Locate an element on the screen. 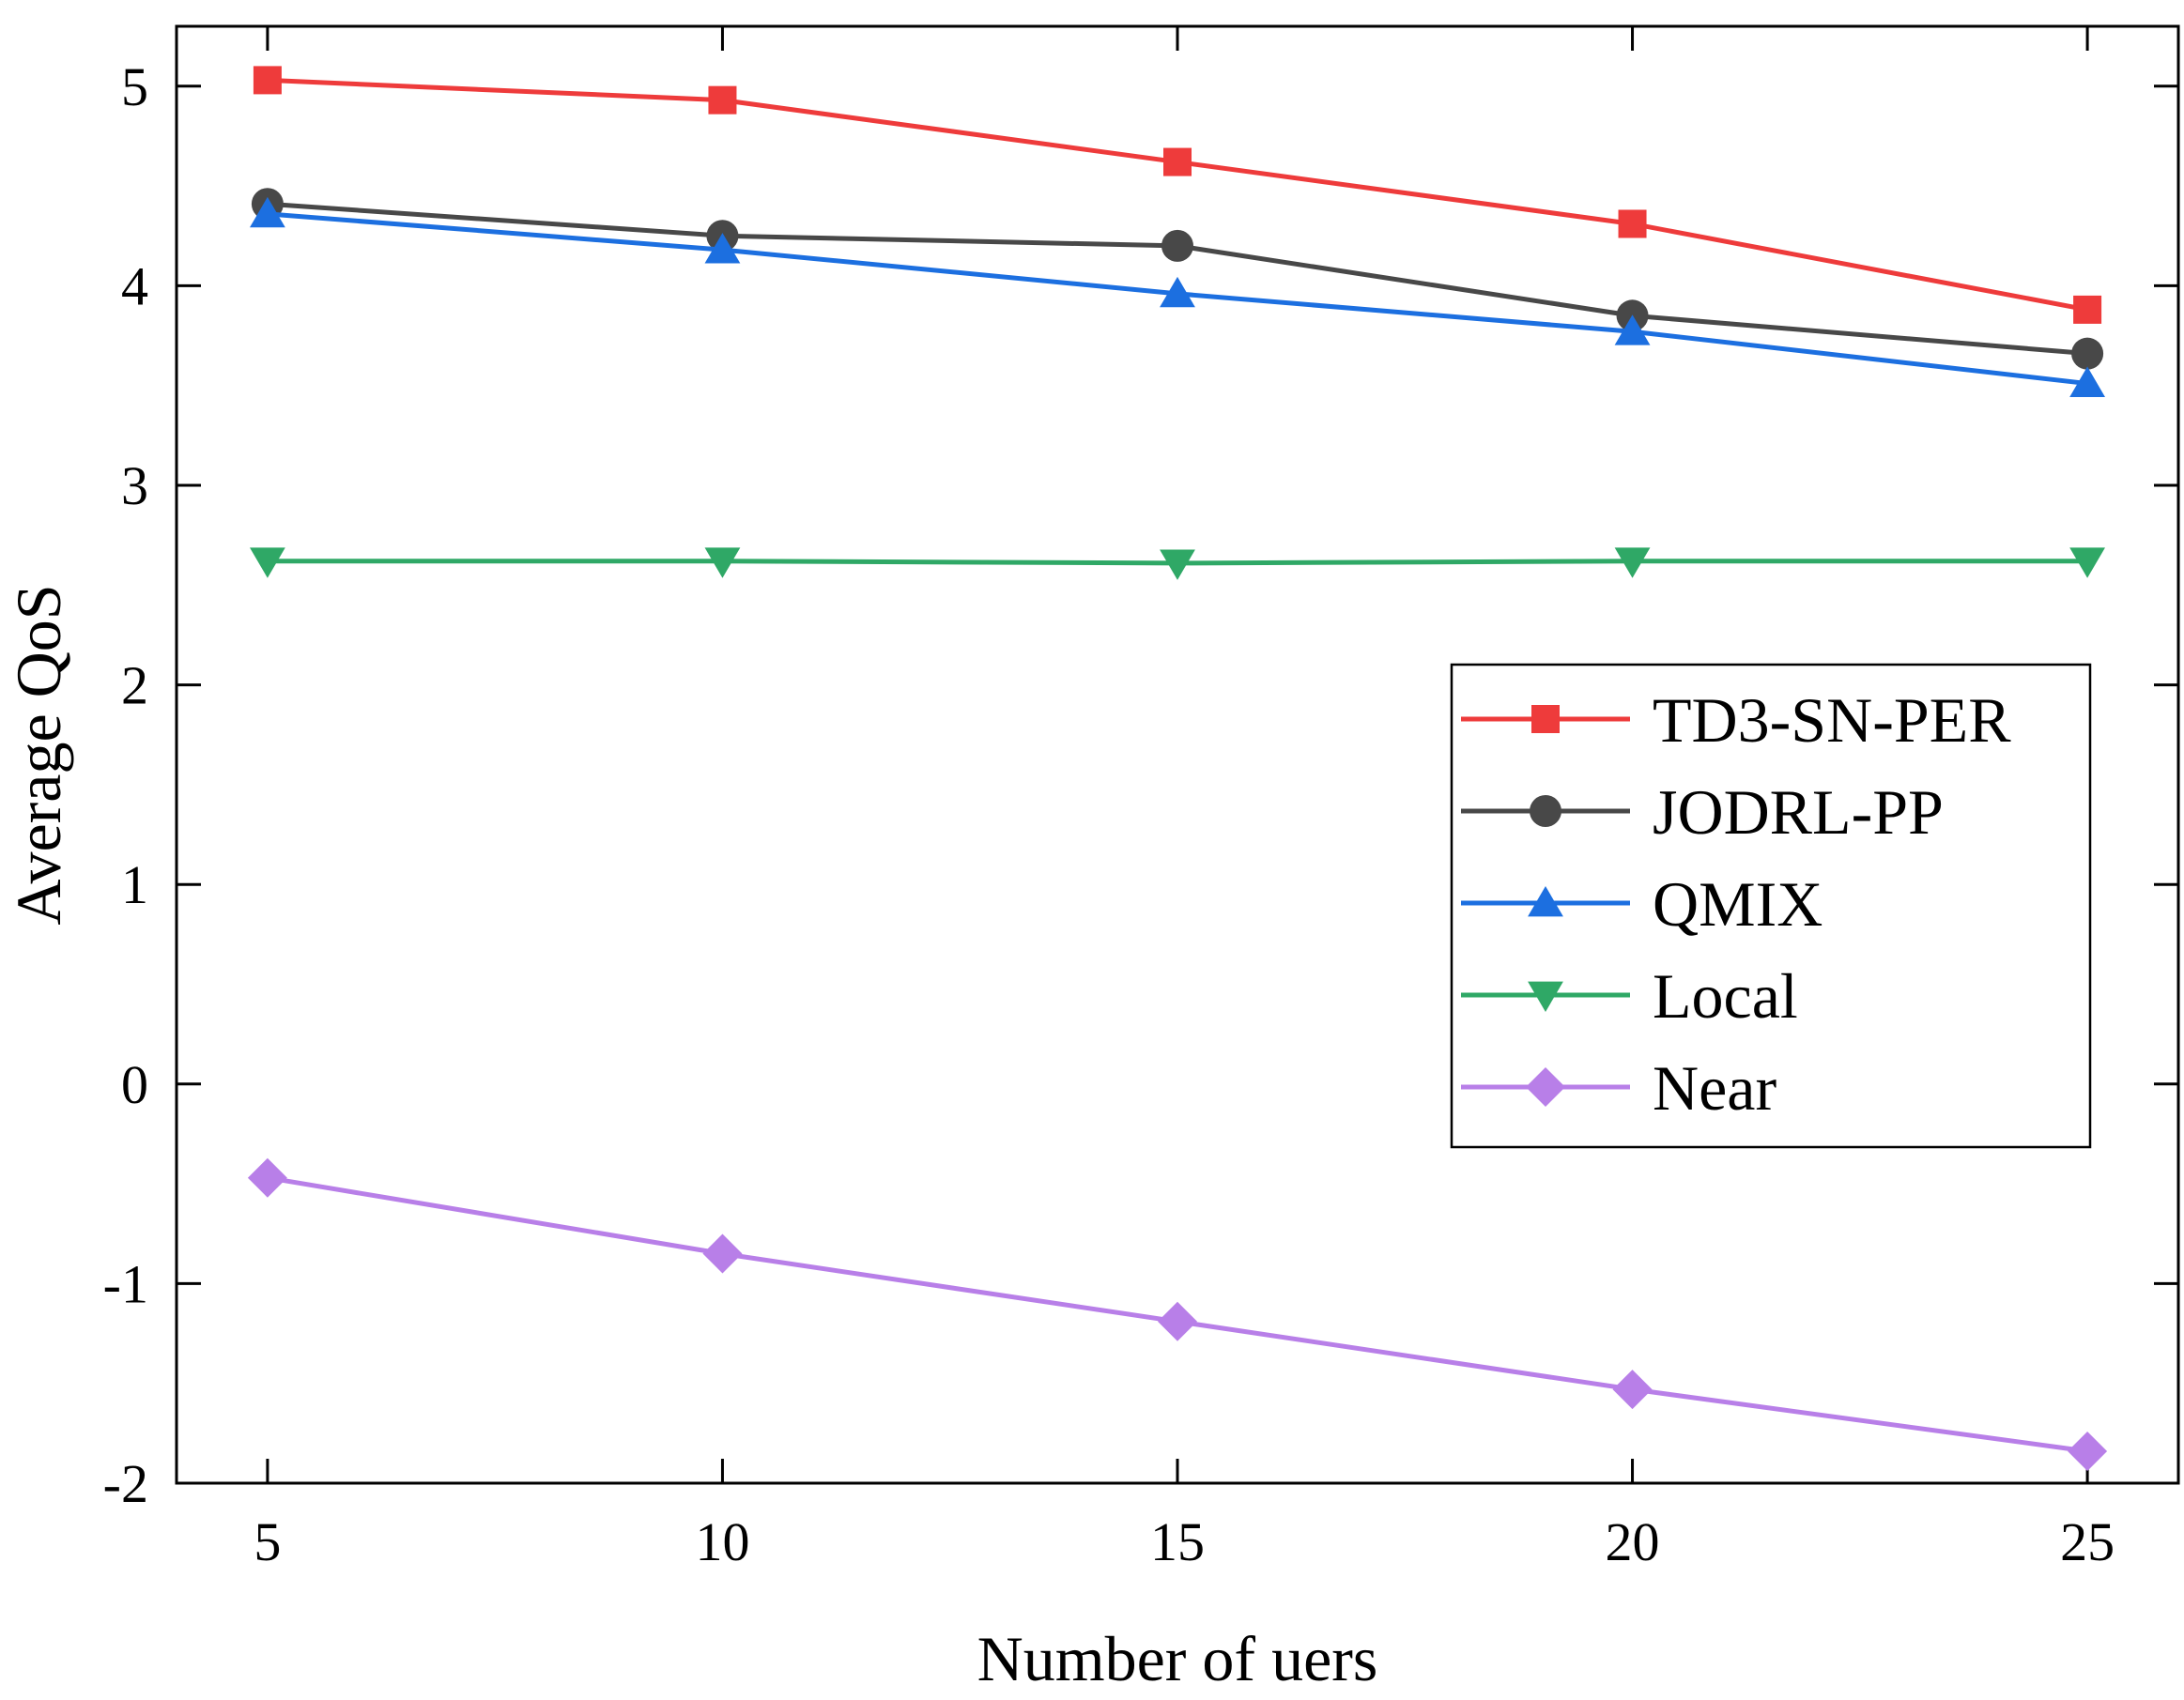  x-tick-label: 15 is located at coordinates (1177, 1541).